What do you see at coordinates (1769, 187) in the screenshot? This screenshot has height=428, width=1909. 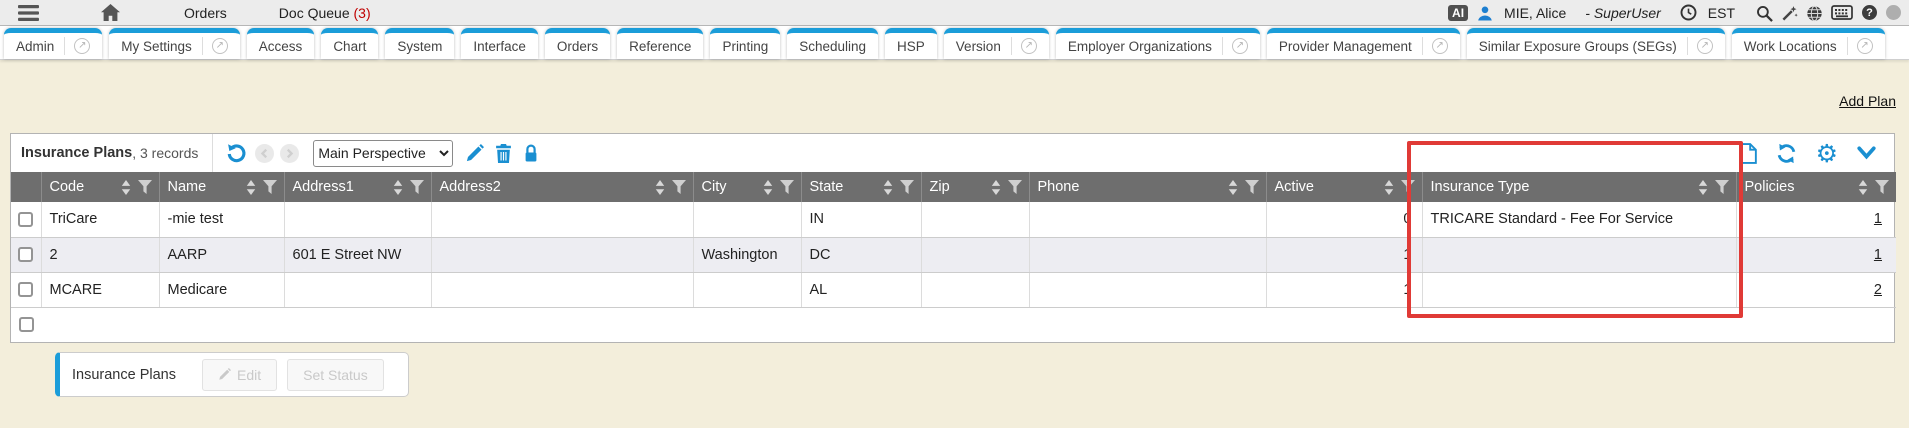 I see `column-label: Policies` at bounding box center [1769, 187].